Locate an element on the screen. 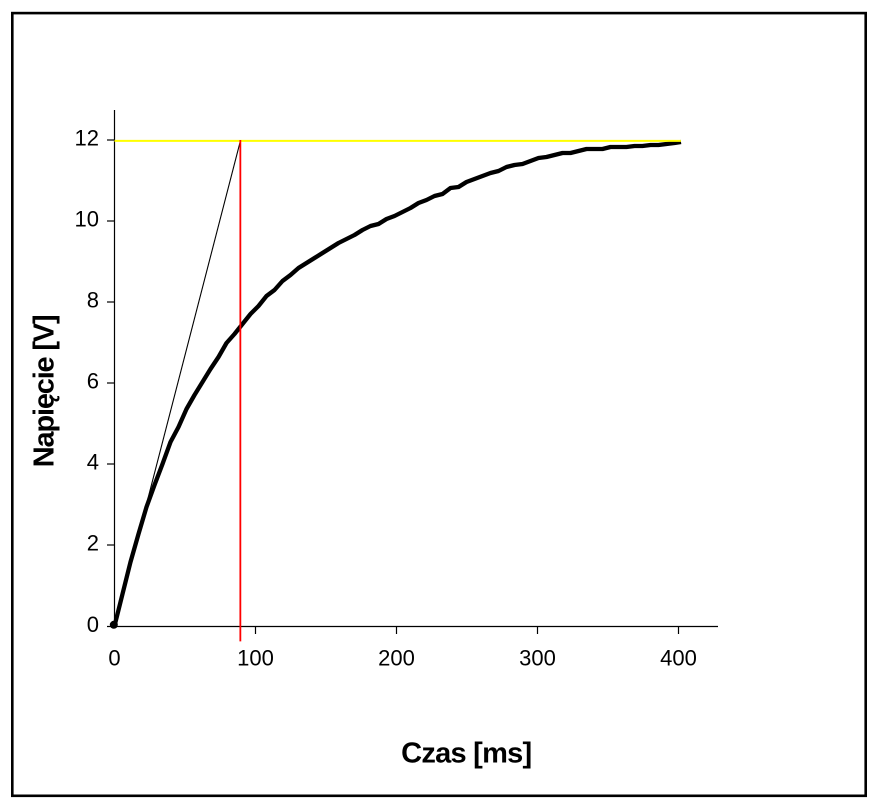 The width and height of the screenshot is (880, 810). svg-text: 4 is located at coordinates (93, 461).